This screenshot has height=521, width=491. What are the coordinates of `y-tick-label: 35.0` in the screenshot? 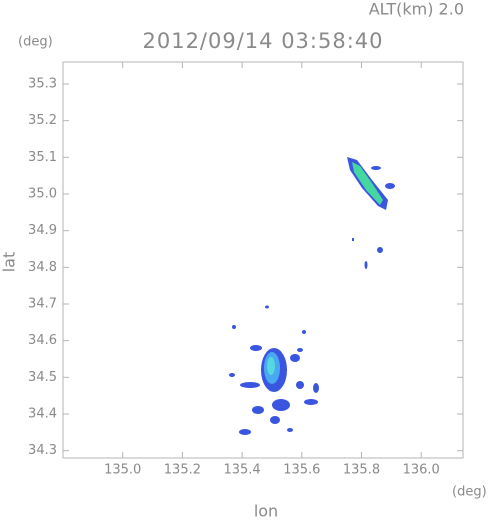 It's located at (42, 194).